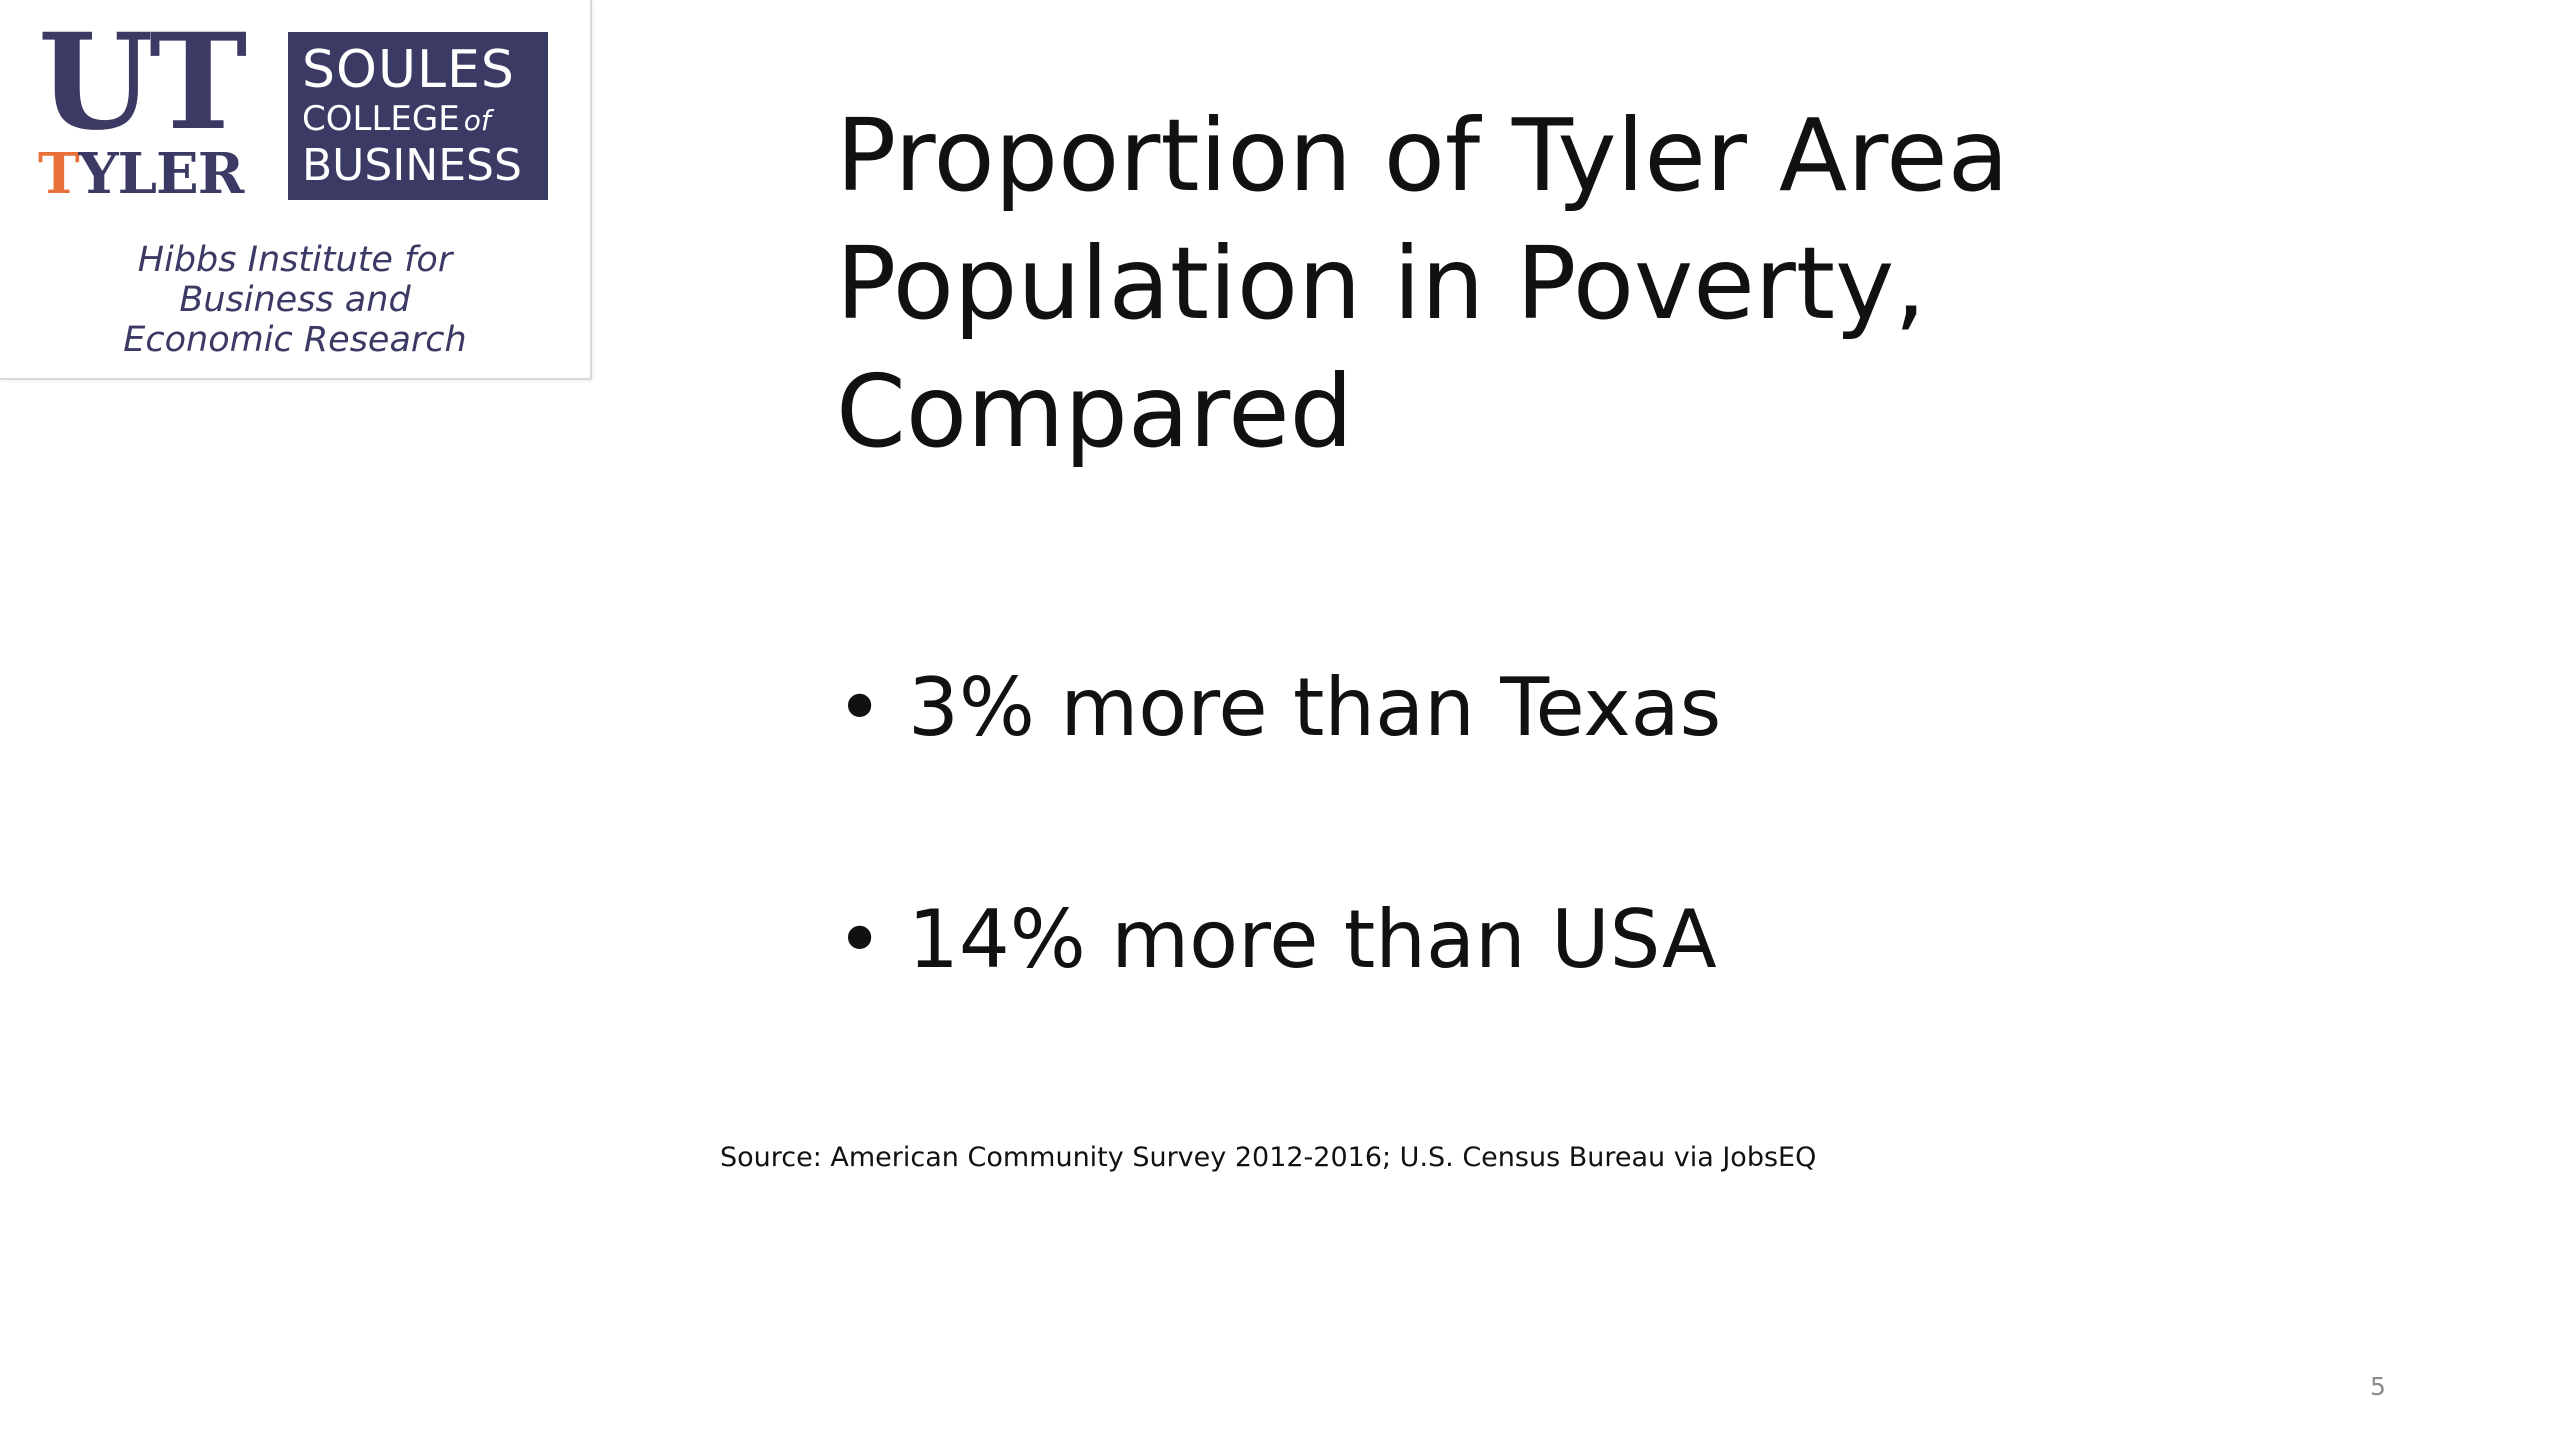 This screenshot has height=1440, width=2560. Describe the element at coordinates (412, 165) in the screenshot. I see `business-text: BUSINESS` at that location.